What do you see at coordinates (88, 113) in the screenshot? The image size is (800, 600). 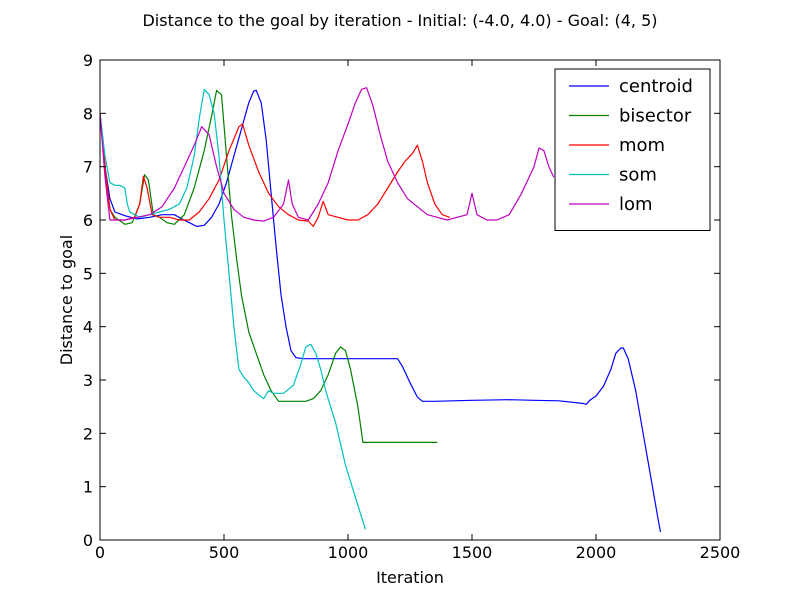 I see `y-tick-label: 8` at bounding box center [88, 113].